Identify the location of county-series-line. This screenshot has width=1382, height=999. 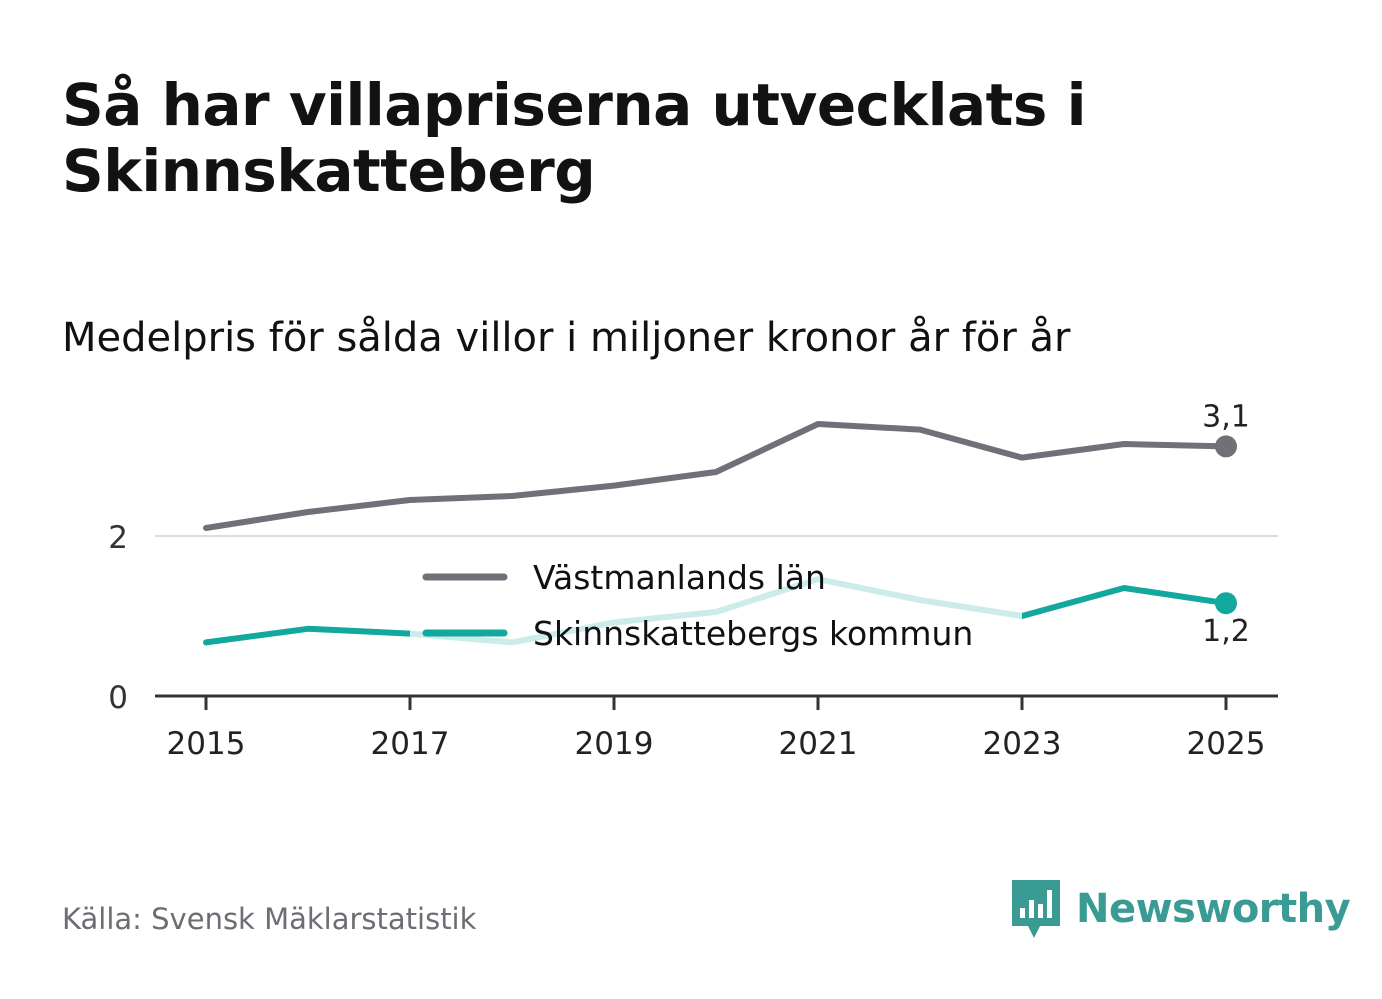
(716, 476).